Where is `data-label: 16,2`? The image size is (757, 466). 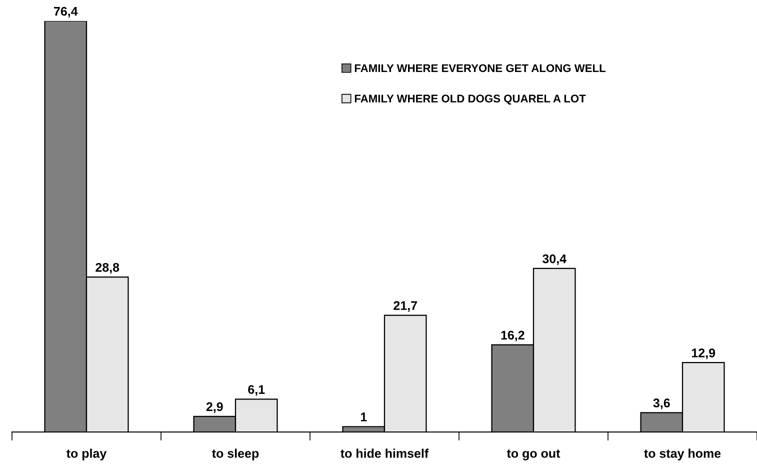
data-label: 16,2 is located at coordinates (512, 336).